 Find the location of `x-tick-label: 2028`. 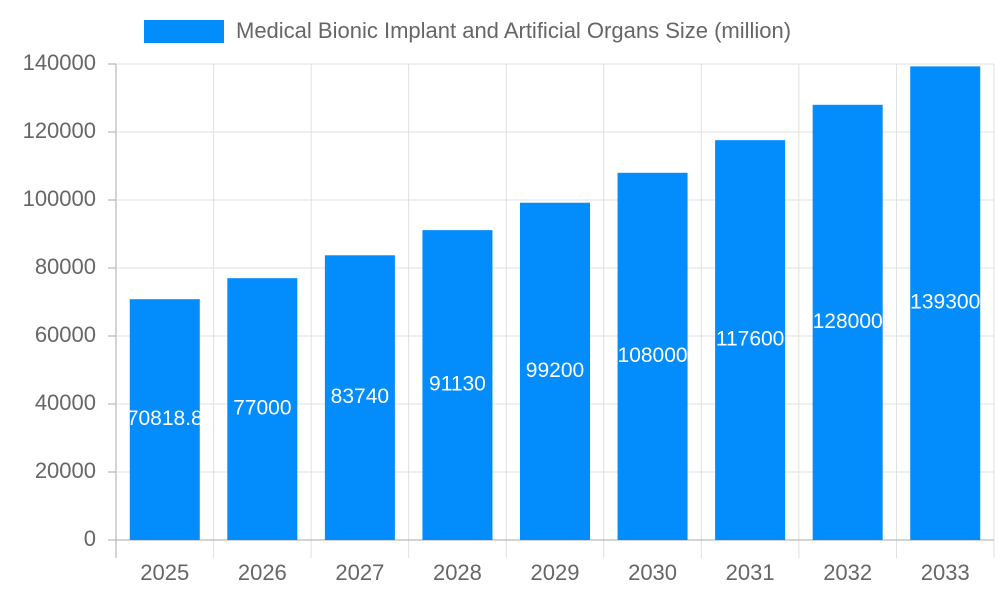

x-tick-label: 2028 is located at coordinates (457, 572).